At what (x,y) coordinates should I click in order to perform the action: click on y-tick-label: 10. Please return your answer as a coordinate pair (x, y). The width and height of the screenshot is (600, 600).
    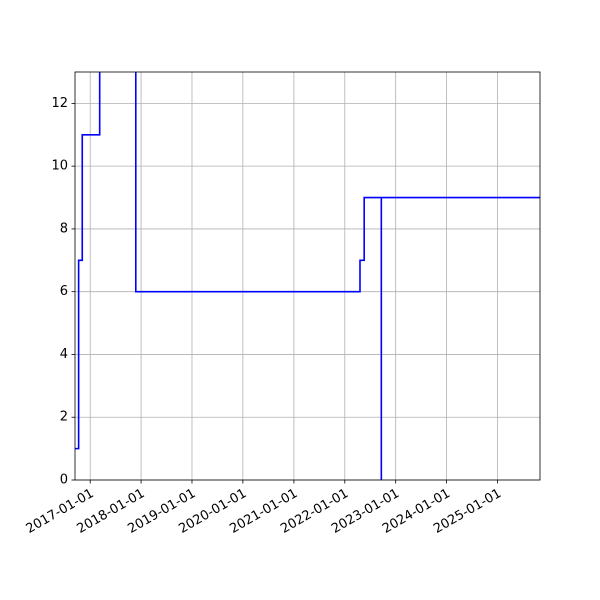
    Looking at the image, I should click on (59, 166).